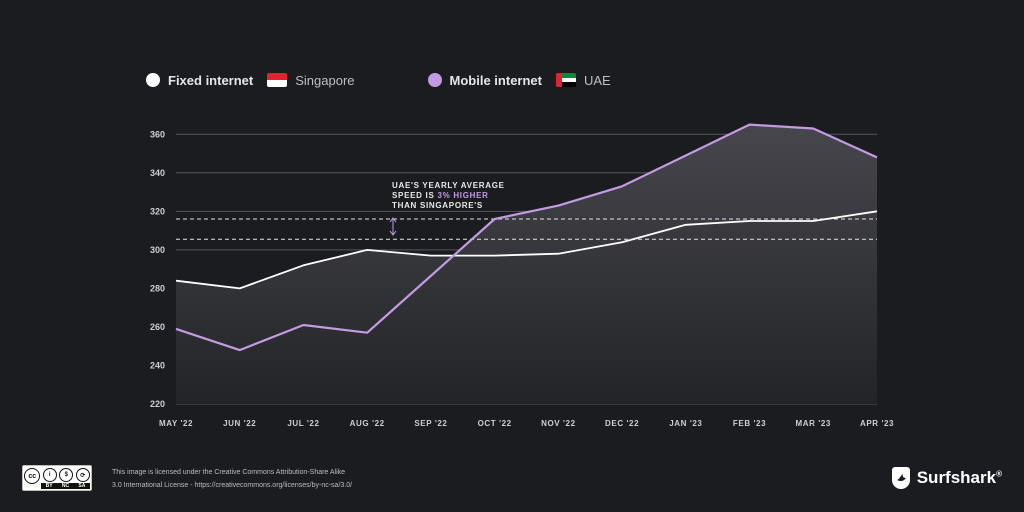 This screenshot has width=1024, height=512. What do you see at coordinates (526, 229) in the screenshot?
I see `reference-lines` at bounding box center [526, 229].